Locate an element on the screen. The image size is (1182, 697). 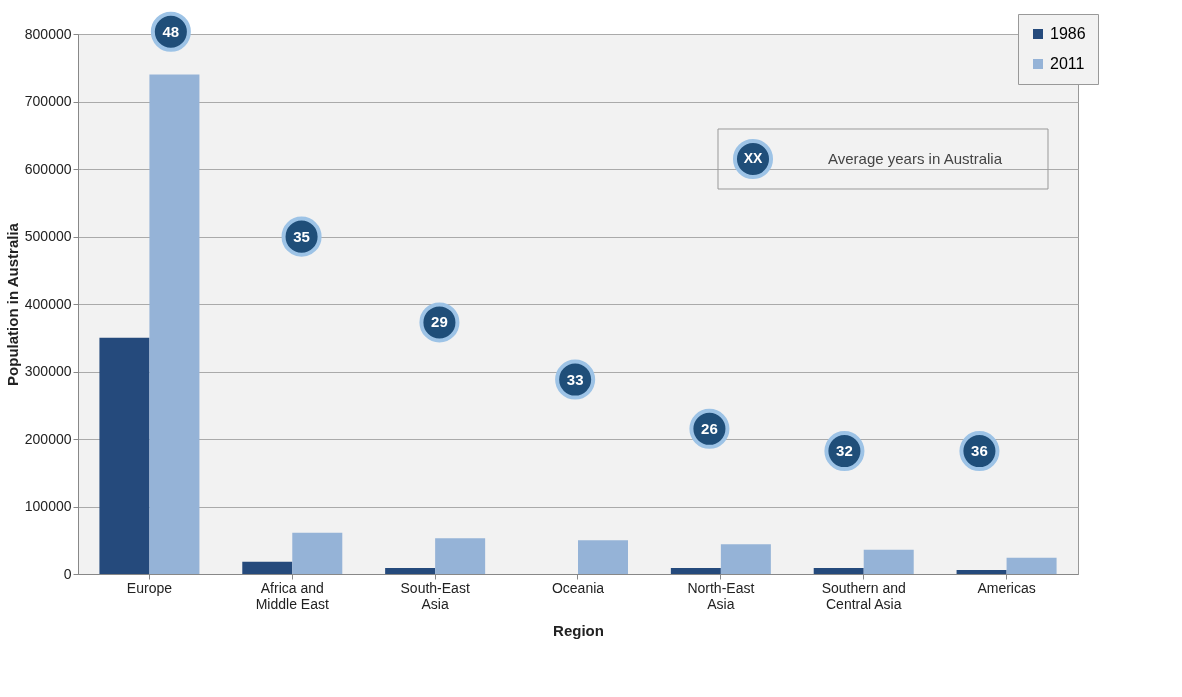
annotation: 26 is located at coordinates (709, 428).